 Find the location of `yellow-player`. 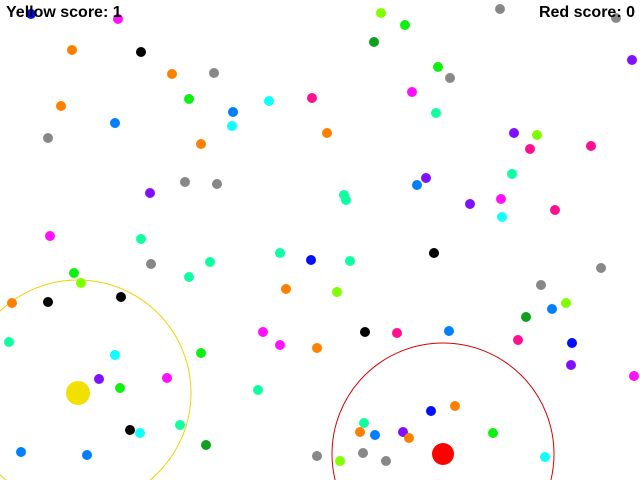

yellow-player is located at coordinates (78, 393).